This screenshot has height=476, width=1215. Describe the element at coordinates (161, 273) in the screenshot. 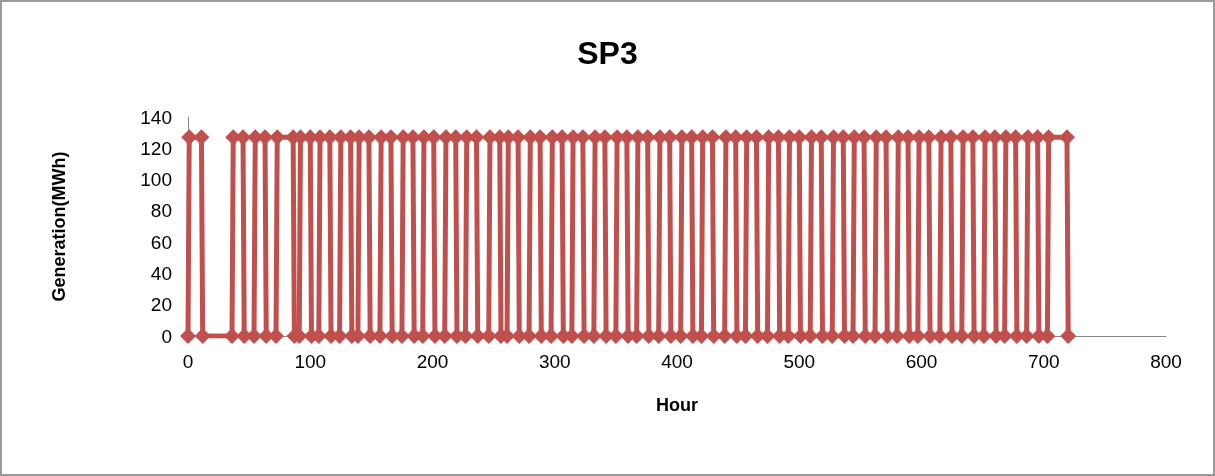

I see `y-tick-label: 40` at that location.